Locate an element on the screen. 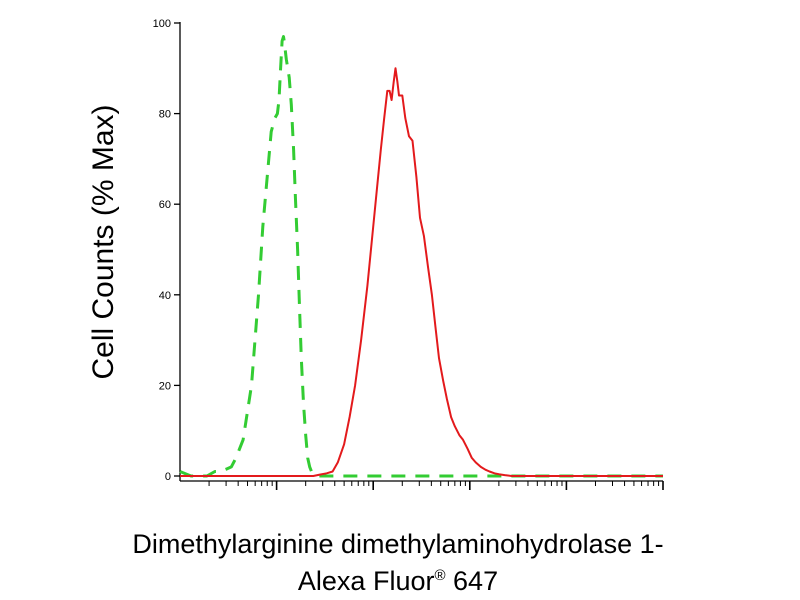 This screenshot has width=800, height=600. y-axis-ticks: 0 20 40 60 80 100 is located at coordinates (166, 250).